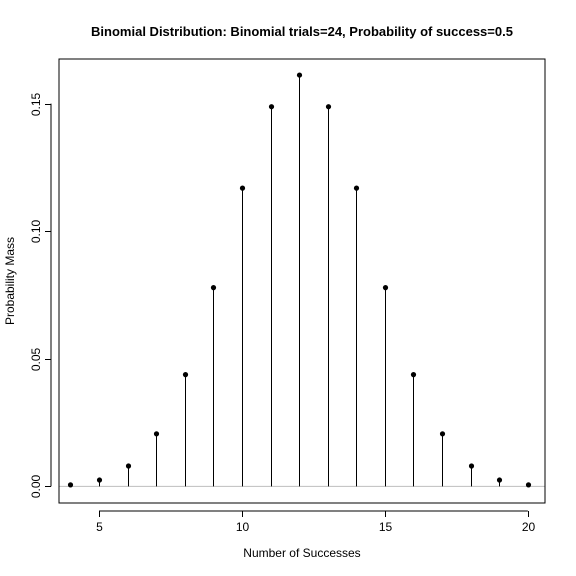  What do you see at coordinates (36, 104) in the screenshot?
I see `y-tick-label: 0.15` at bounding box center [36, 104].